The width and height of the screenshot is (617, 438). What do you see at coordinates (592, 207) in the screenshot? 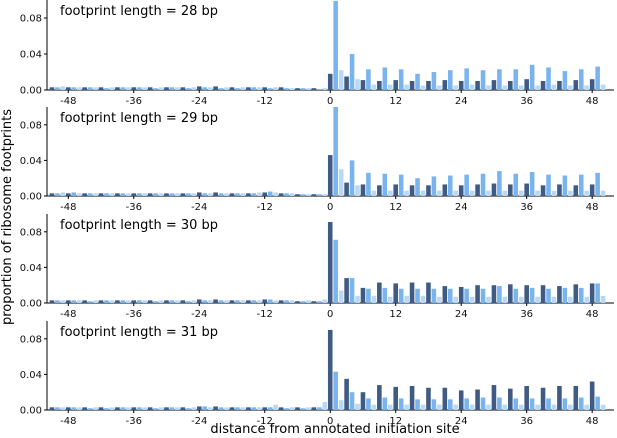
I see `x-tick-label: 48` at bounding box center [592, 207].